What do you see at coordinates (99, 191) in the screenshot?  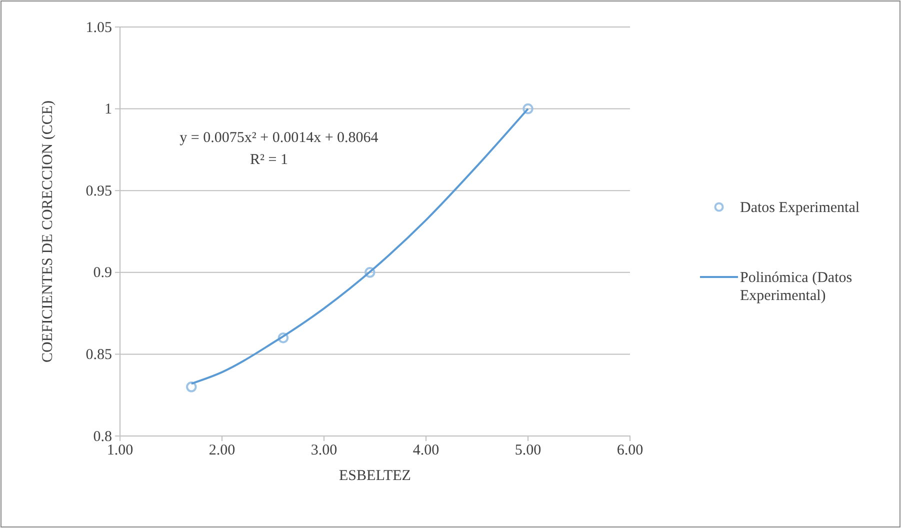 I see `y-tick-label: 0.95` at bounding box center [99, 191].